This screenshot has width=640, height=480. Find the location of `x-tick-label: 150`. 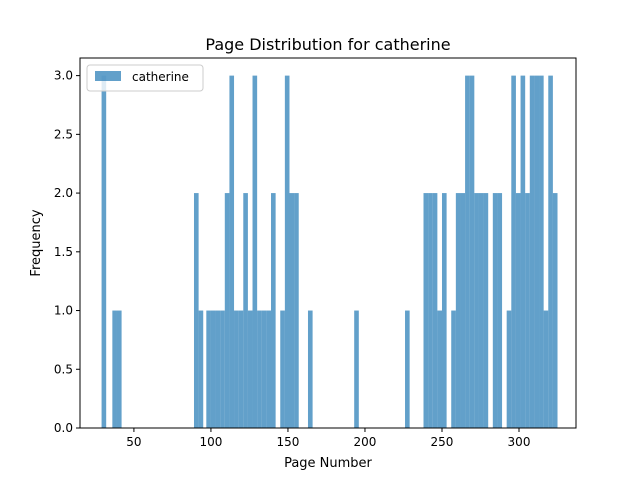

x-tick-label: 150 is located at coordinates (287, 442).